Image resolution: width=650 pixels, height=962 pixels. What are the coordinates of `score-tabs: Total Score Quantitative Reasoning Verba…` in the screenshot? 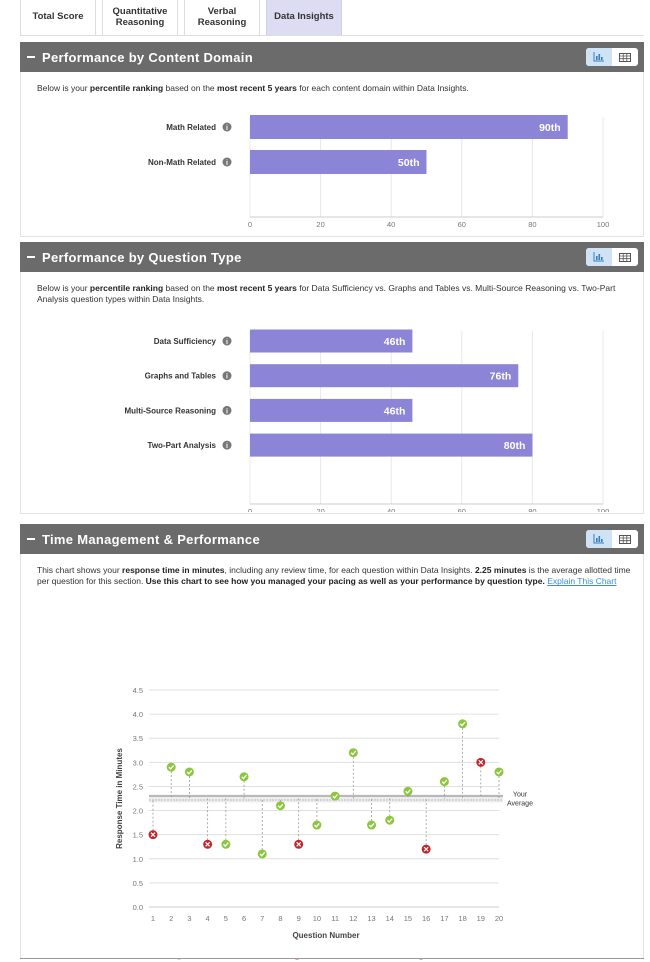 It's located at (184, 18).